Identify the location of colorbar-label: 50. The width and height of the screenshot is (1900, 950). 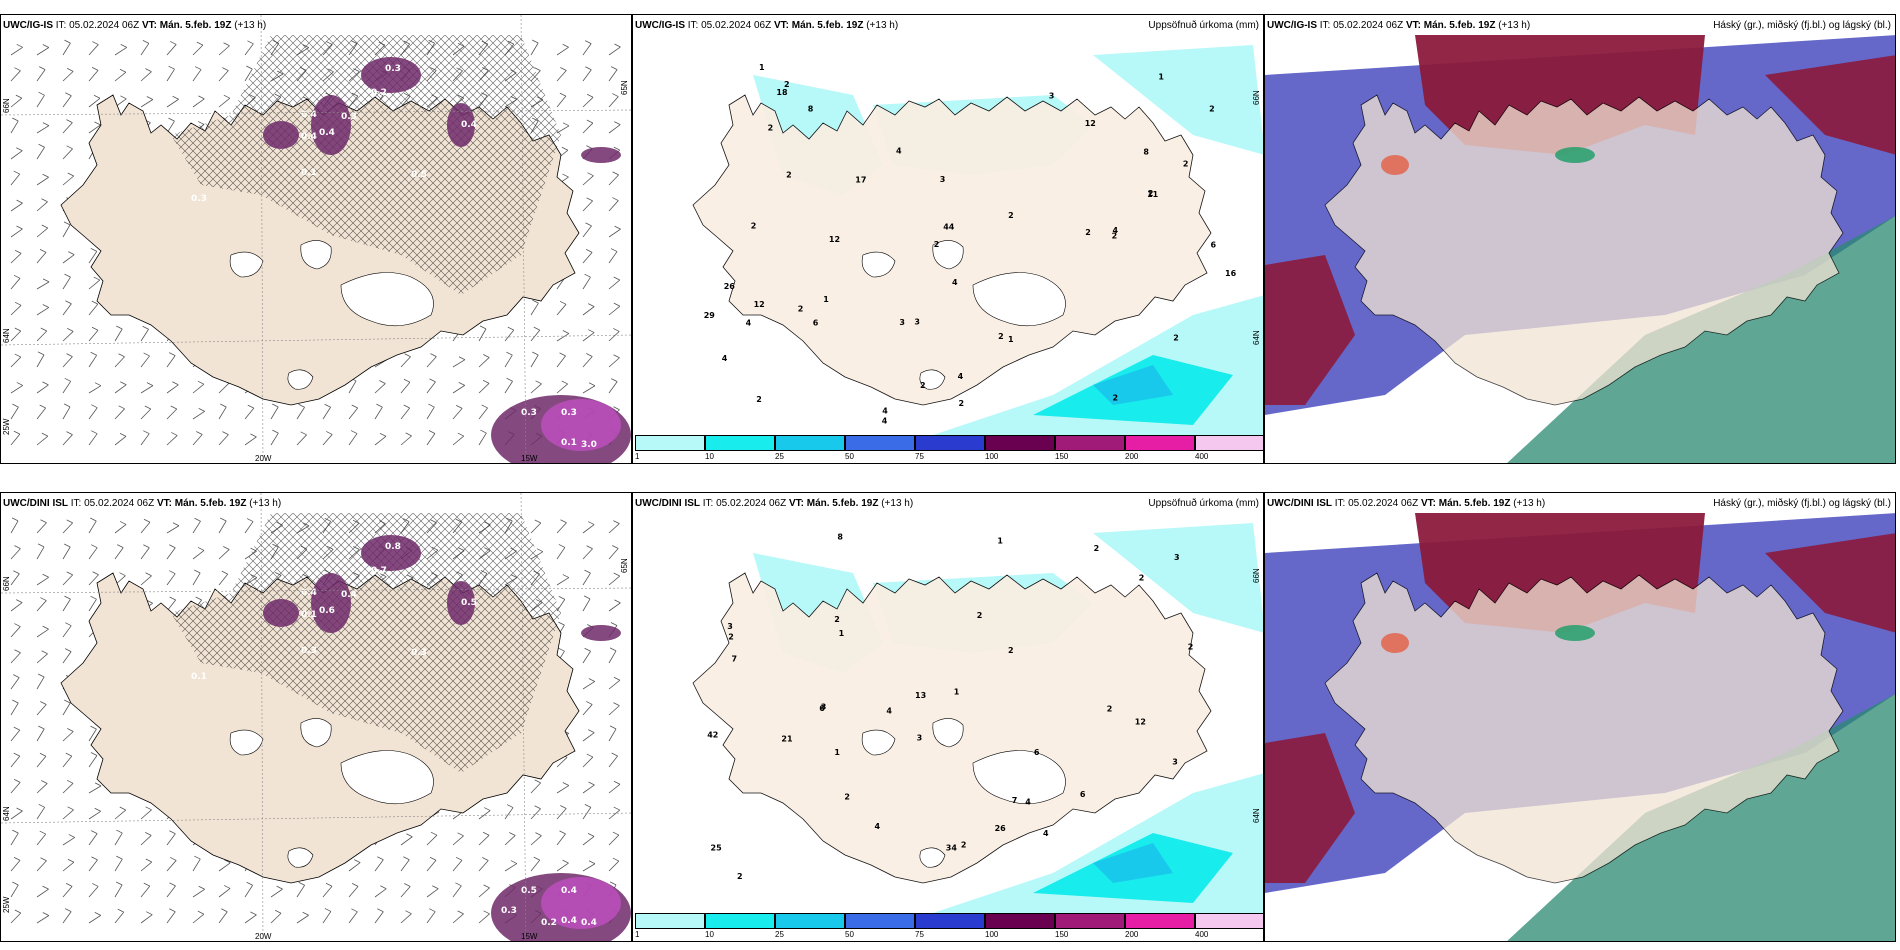
(849, 456).